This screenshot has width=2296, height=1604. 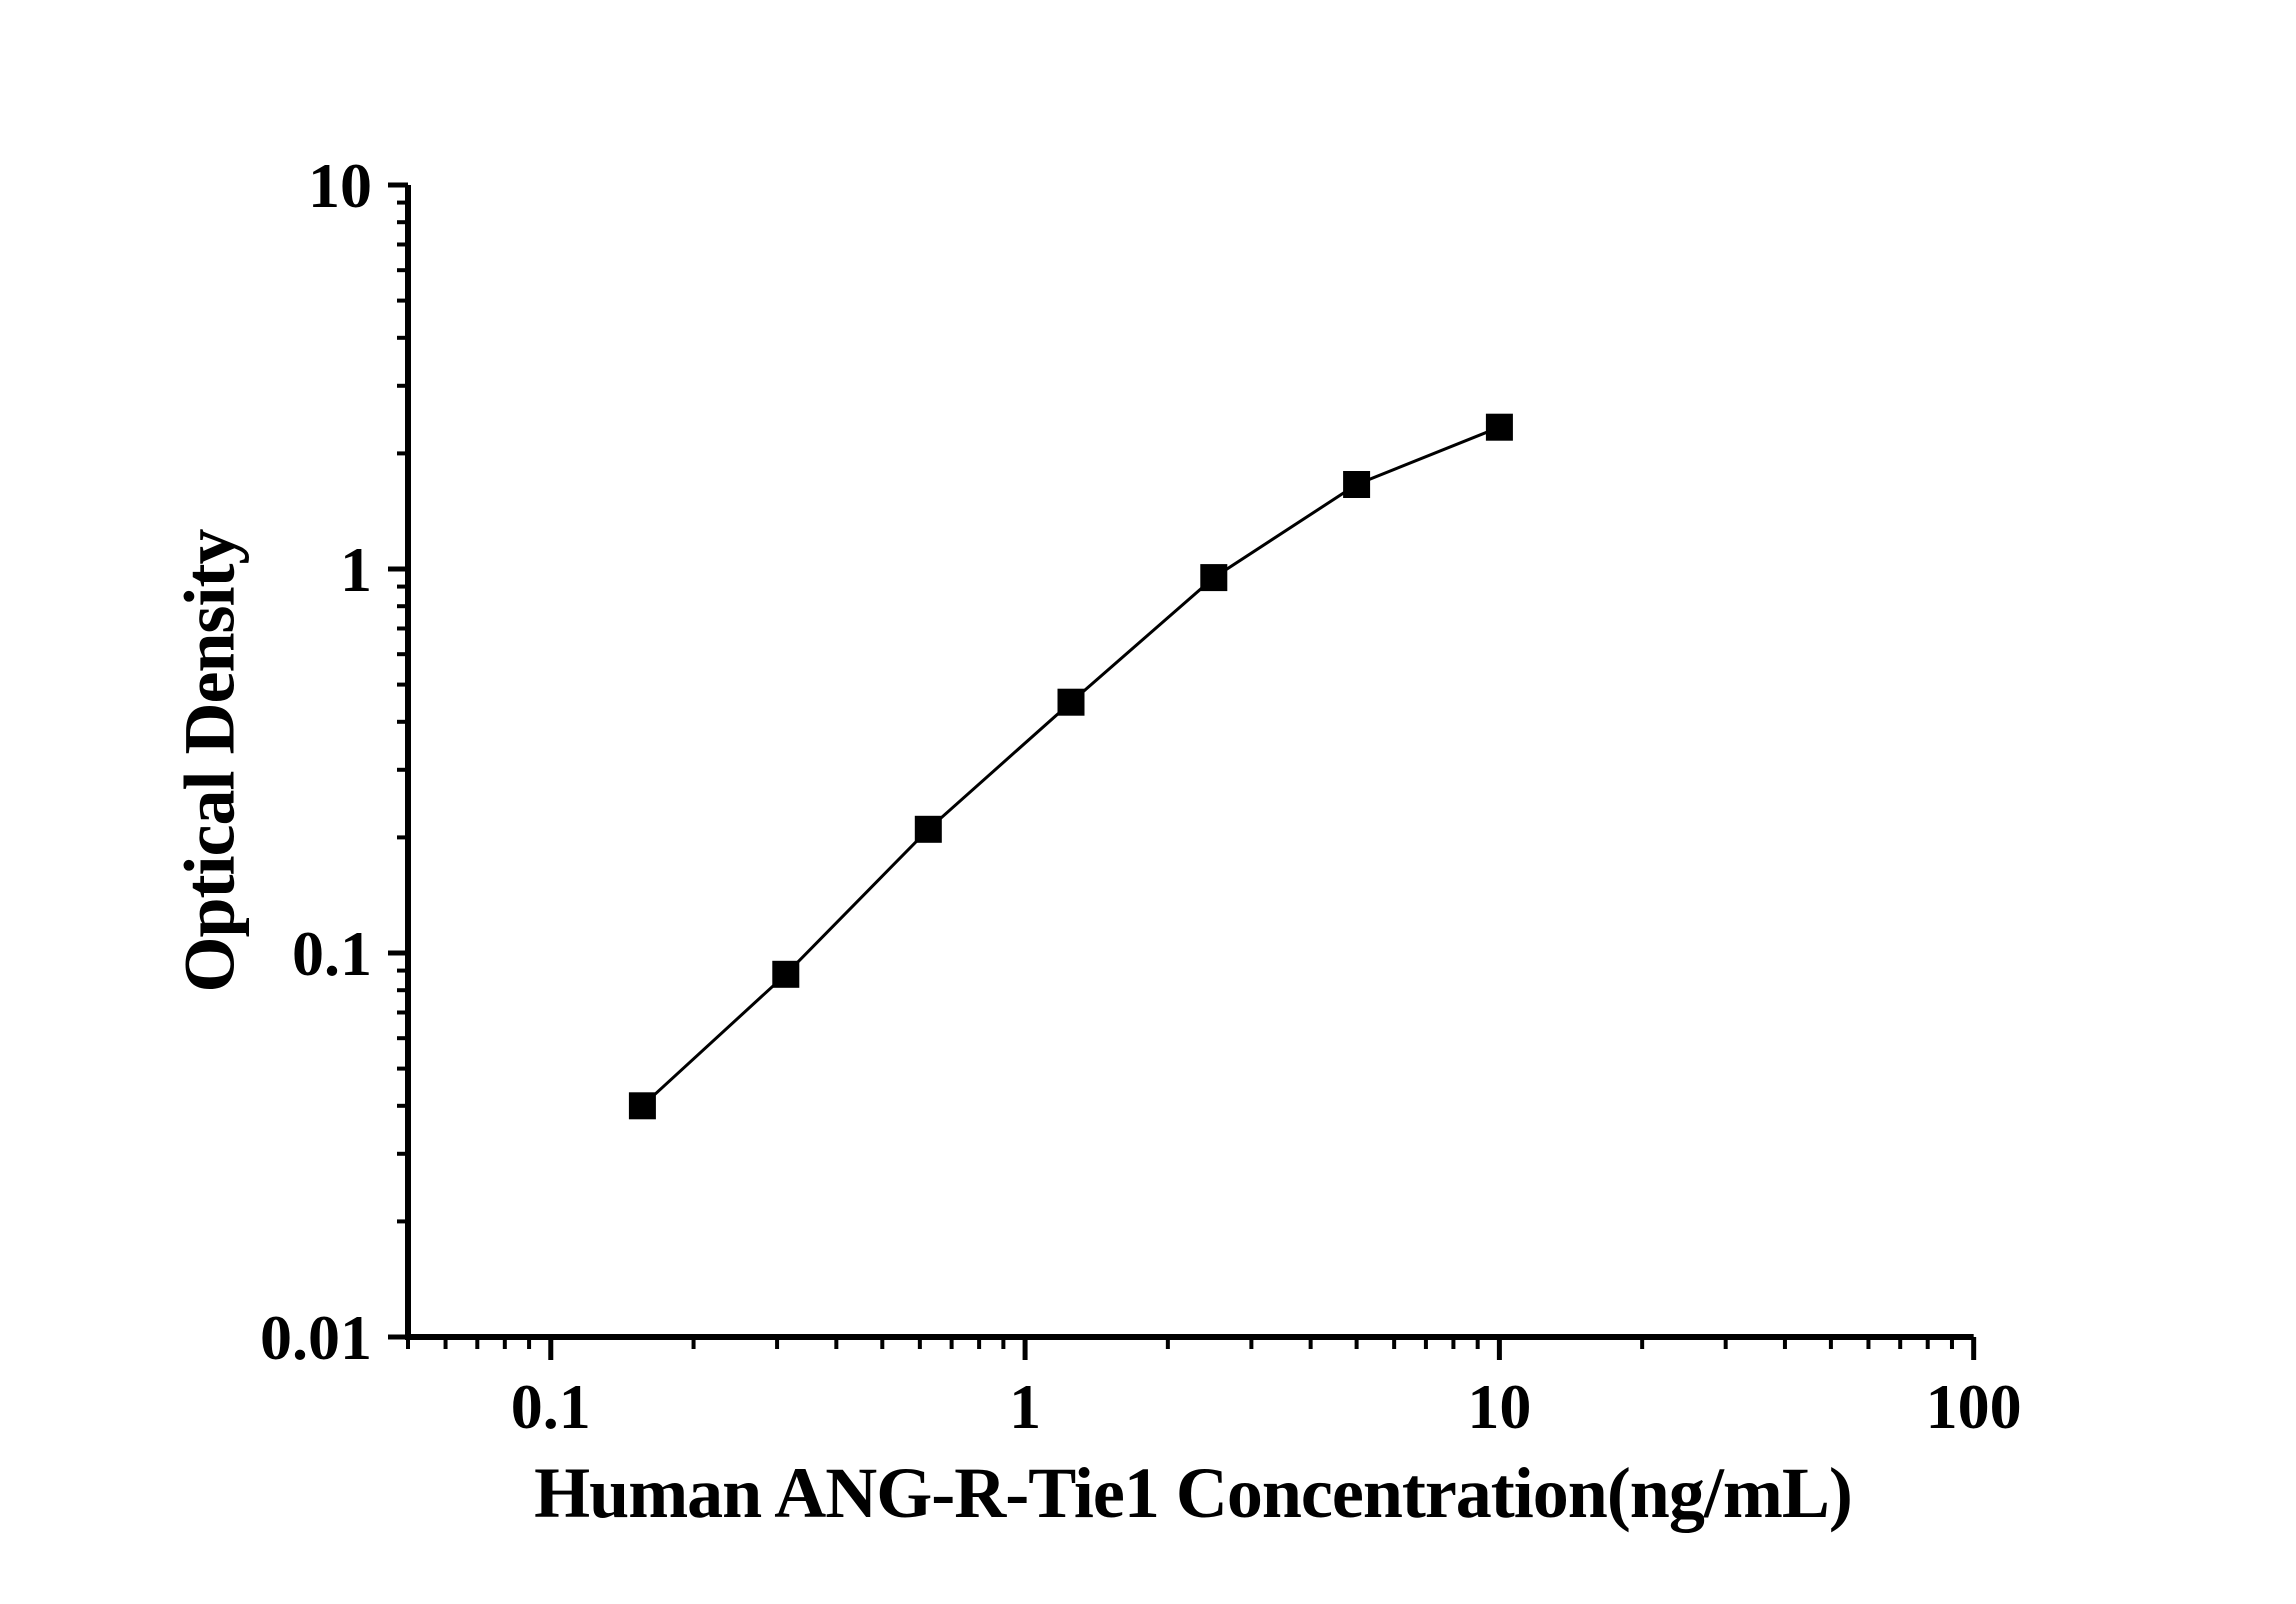 What do you see at coordinates (1214, 1389) in the screenshot?
I see `x-axis-ticks: 0.1 1 10 100` at bounding box center [1214, 1389].